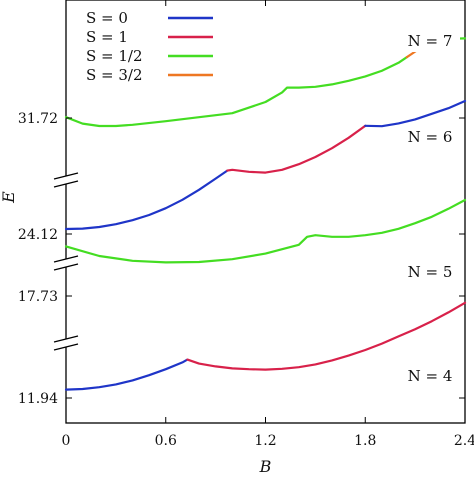  I want to click on x-tick-label: 1.8, so click(365, 441).